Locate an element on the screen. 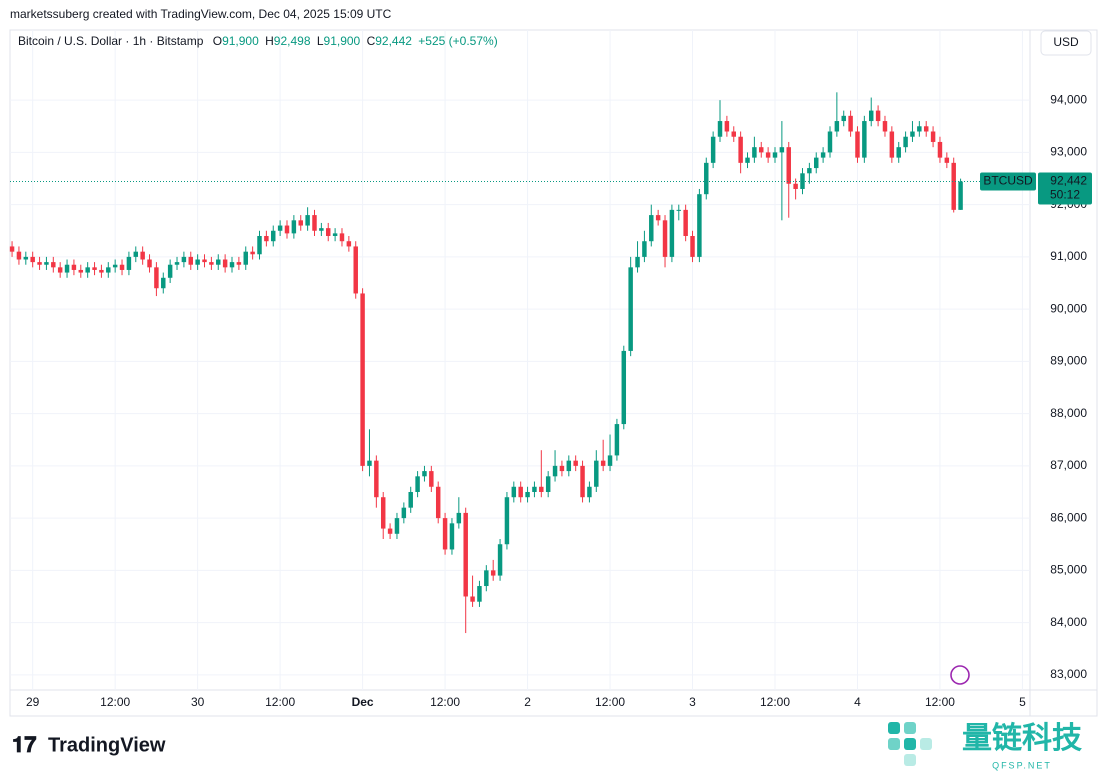 The width and height of the screenshot is (1107, 781). y-tick-label: 93,000 is located at coordinates (1068, 152).